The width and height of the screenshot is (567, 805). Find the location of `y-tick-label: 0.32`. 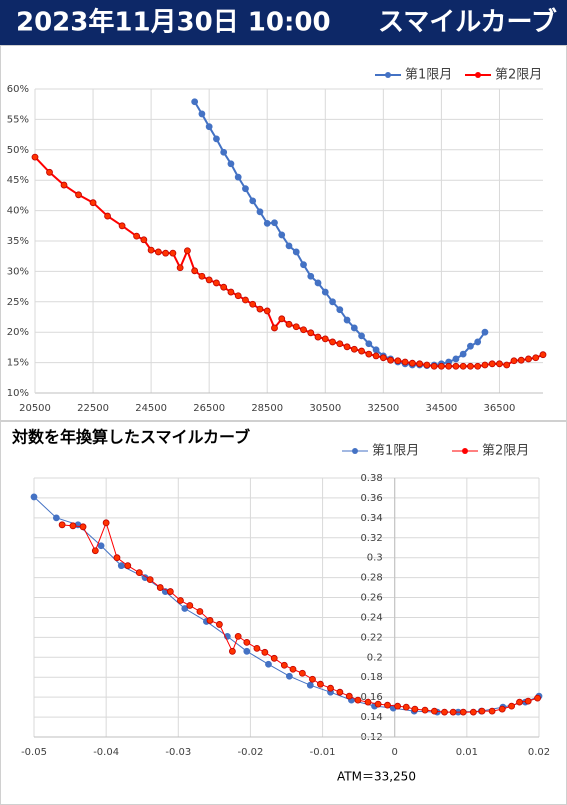

y-tick-label: 0.32 is located at coordinates (371, 538).